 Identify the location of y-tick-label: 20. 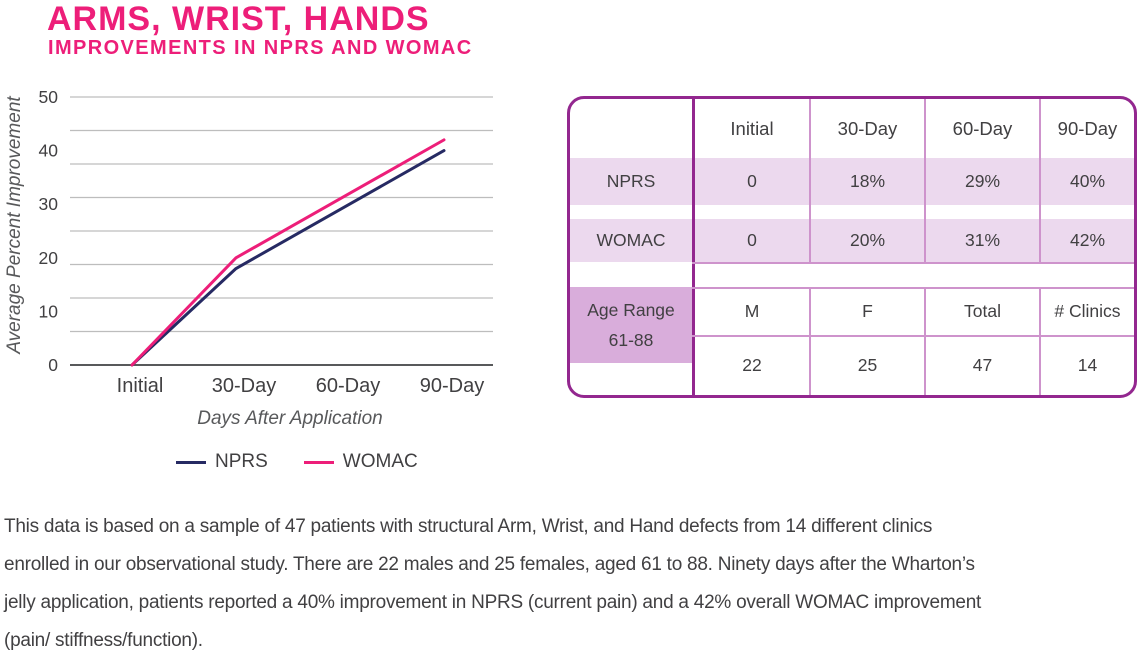
(49, 258).